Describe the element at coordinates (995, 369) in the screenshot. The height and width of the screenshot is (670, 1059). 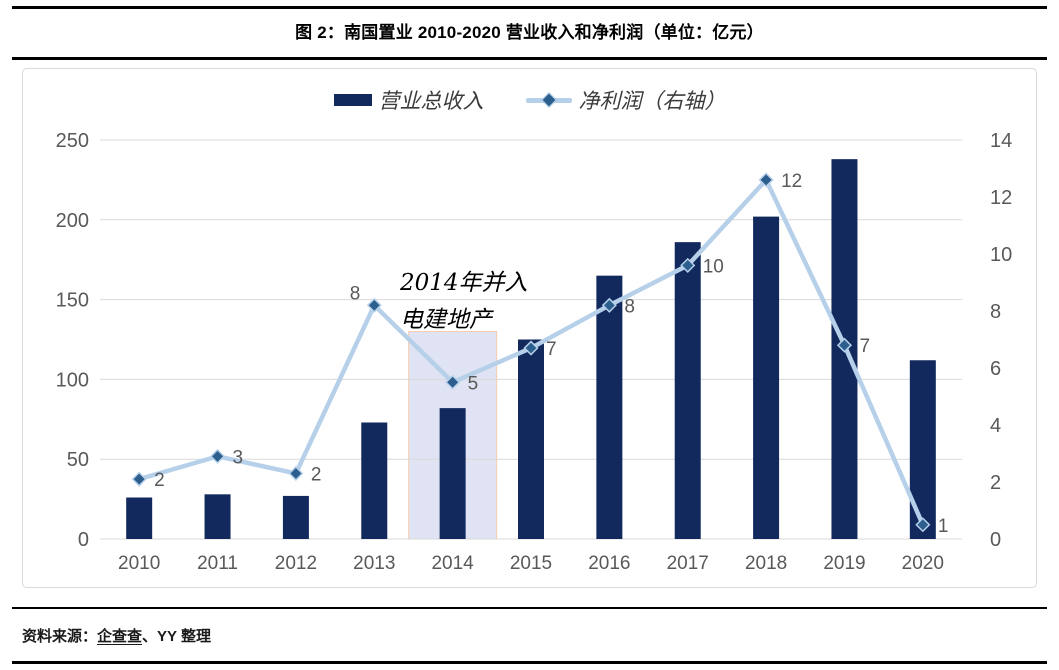
I see `right-axis-tick-6: 6` at that location.